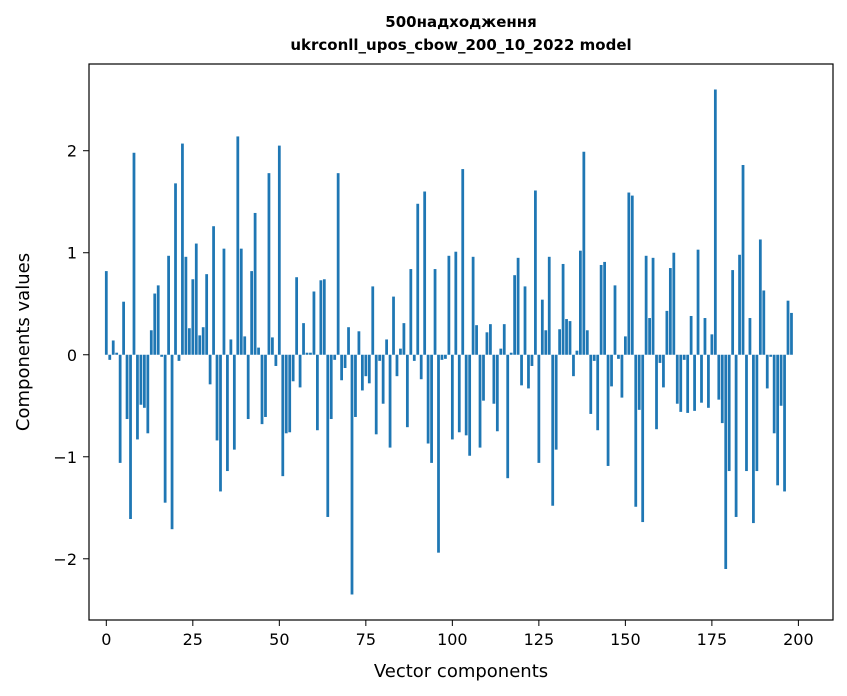  What do you see at coordinates (798, 639) in the screenshot?
I see `x-tick-label: 200` at bounding box center [798, 639].